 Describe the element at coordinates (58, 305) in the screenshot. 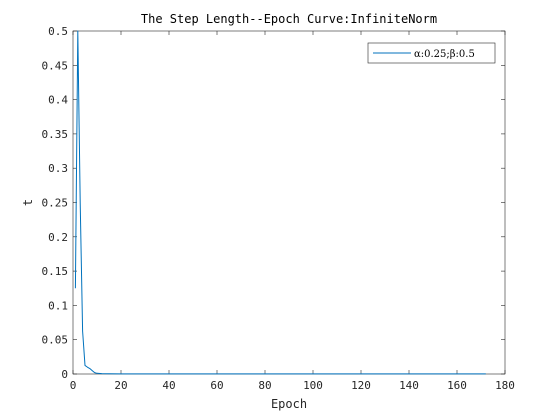

I see `y-tick-label: 0.1` at that location.